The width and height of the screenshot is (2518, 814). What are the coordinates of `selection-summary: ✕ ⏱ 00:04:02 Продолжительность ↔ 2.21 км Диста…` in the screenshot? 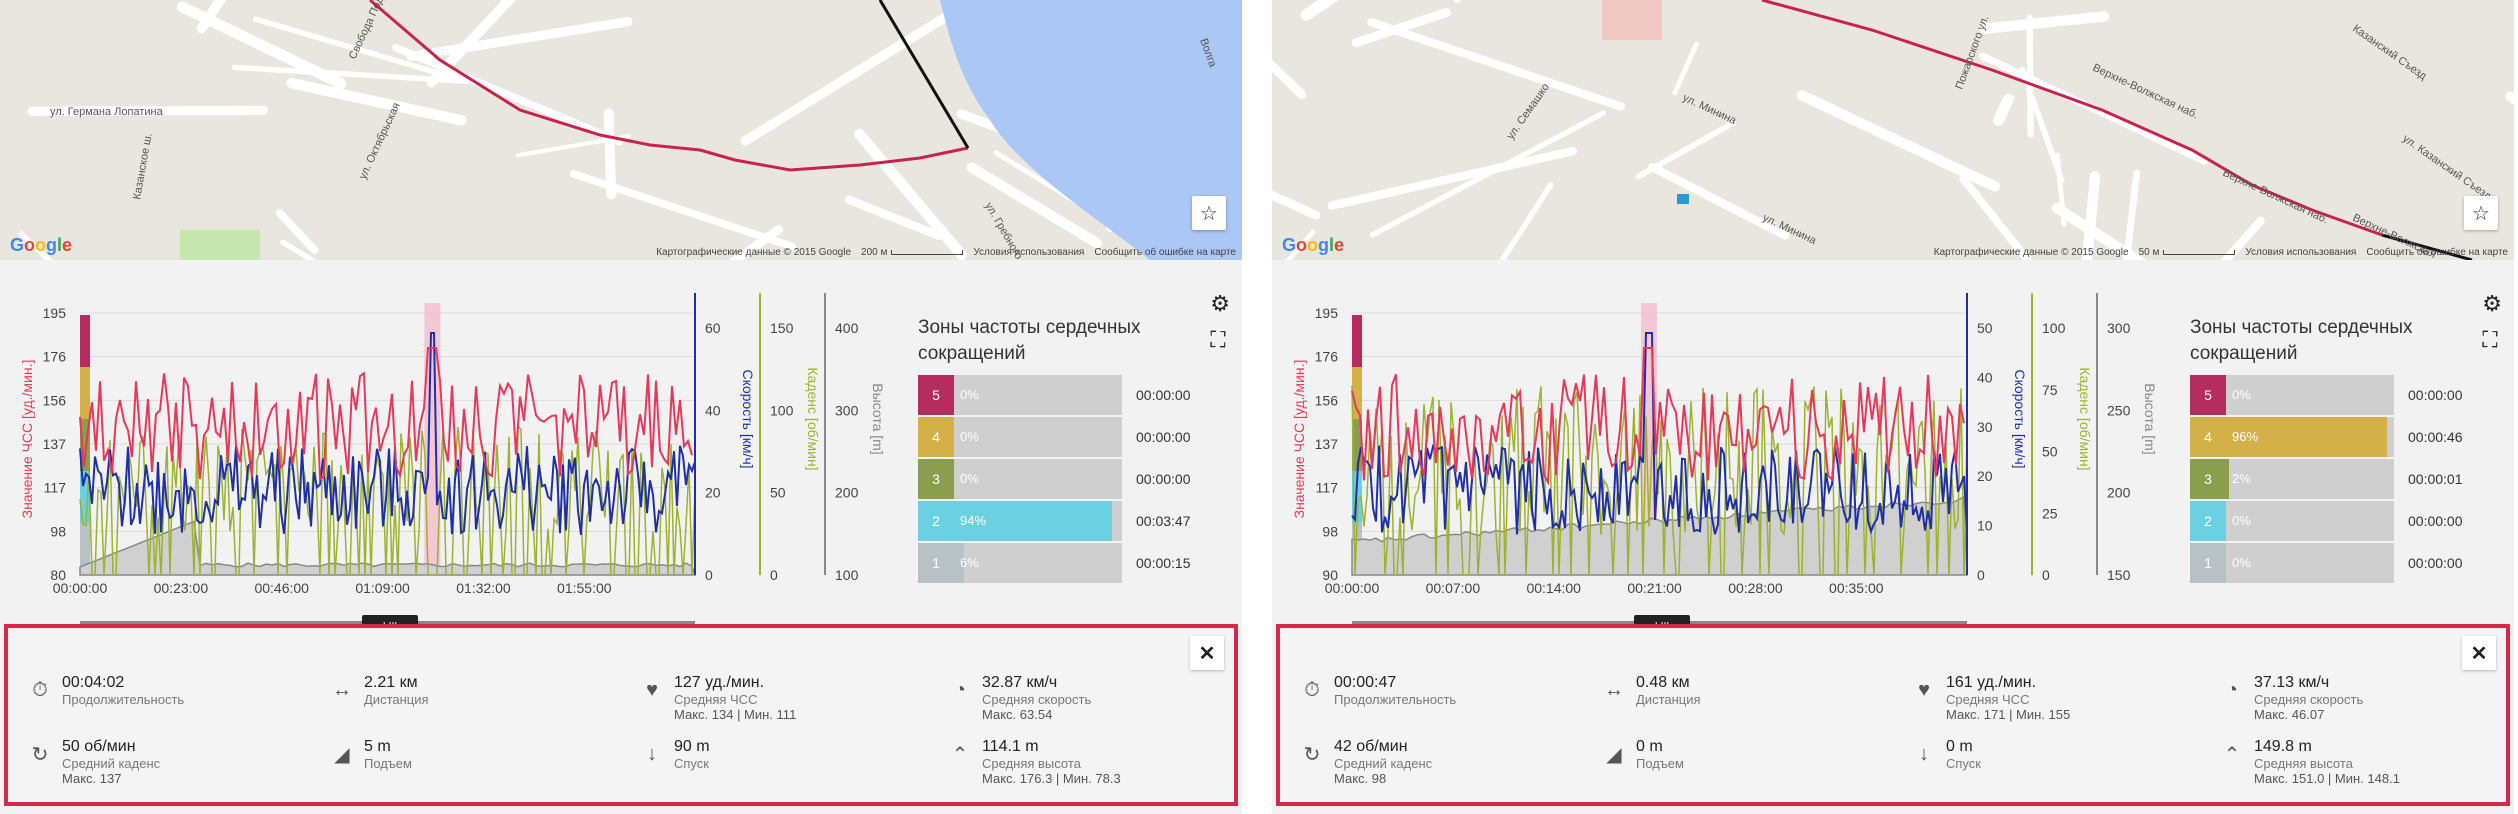 It's located at (621, 715).